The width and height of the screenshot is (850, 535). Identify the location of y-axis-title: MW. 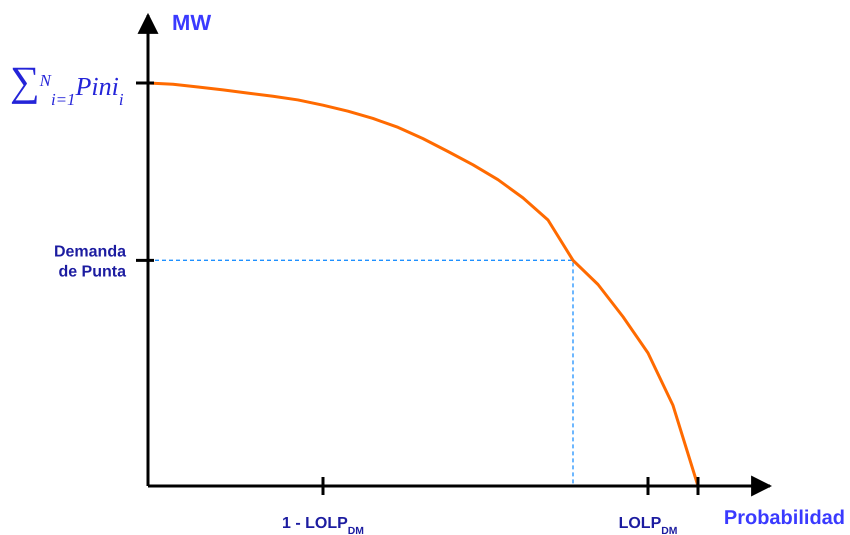
(192, 22).